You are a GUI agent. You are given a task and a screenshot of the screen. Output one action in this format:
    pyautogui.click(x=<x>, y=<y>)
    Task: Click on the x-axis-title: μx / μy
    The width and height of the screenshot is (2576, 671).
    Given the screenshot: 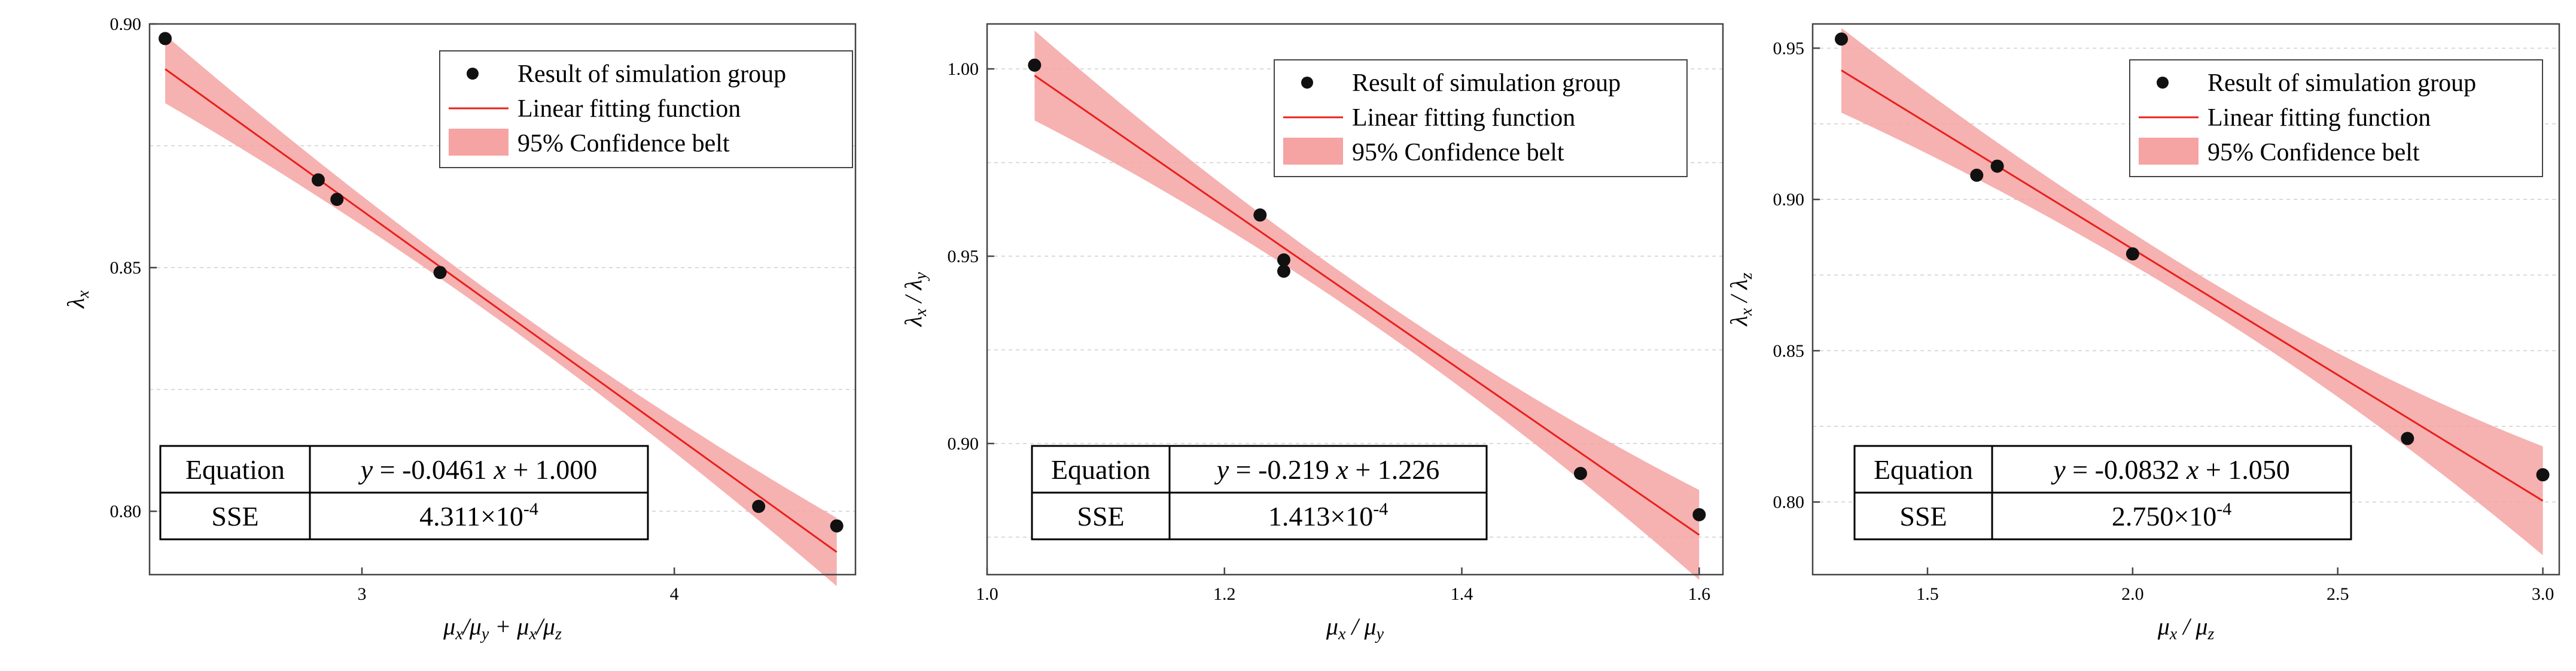 What is the action you would take?
    pyautogui.click(x=1355, y=628)
    